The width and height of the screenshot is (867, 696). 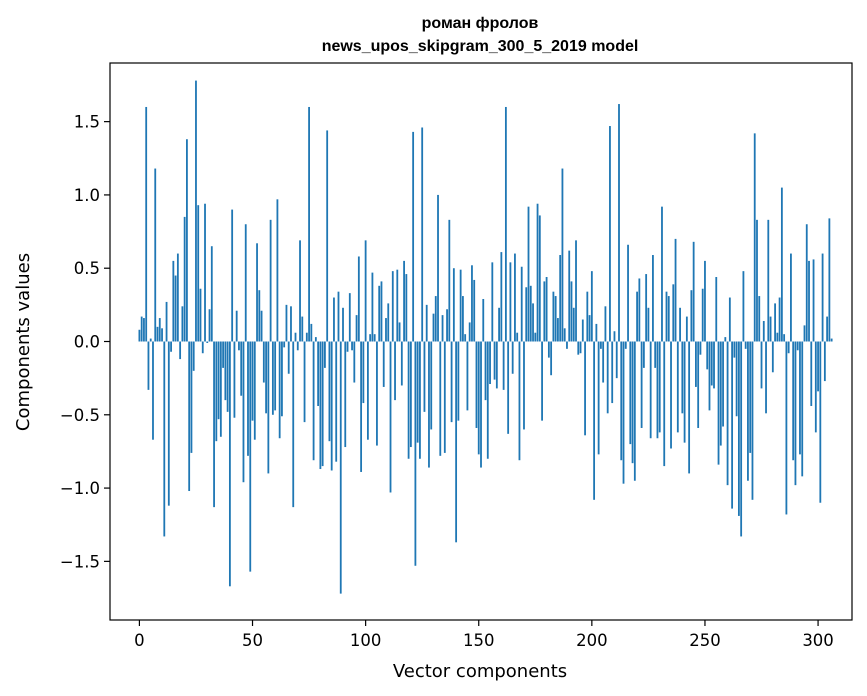 I want to click on chart-title-line1: роман фролов, so click(x=480, y=23).